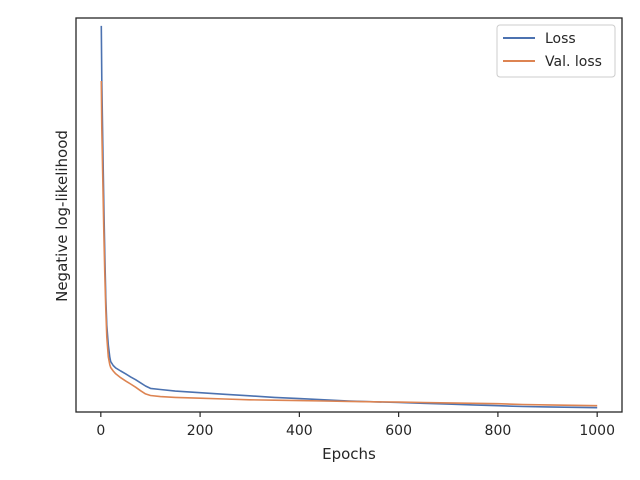 The width and height of the screenshot is (640, 480). What do you see at coordinates (299, 431) in the screenshot?
I see `x-tick-label: 400` at bounding box center [299, 431].